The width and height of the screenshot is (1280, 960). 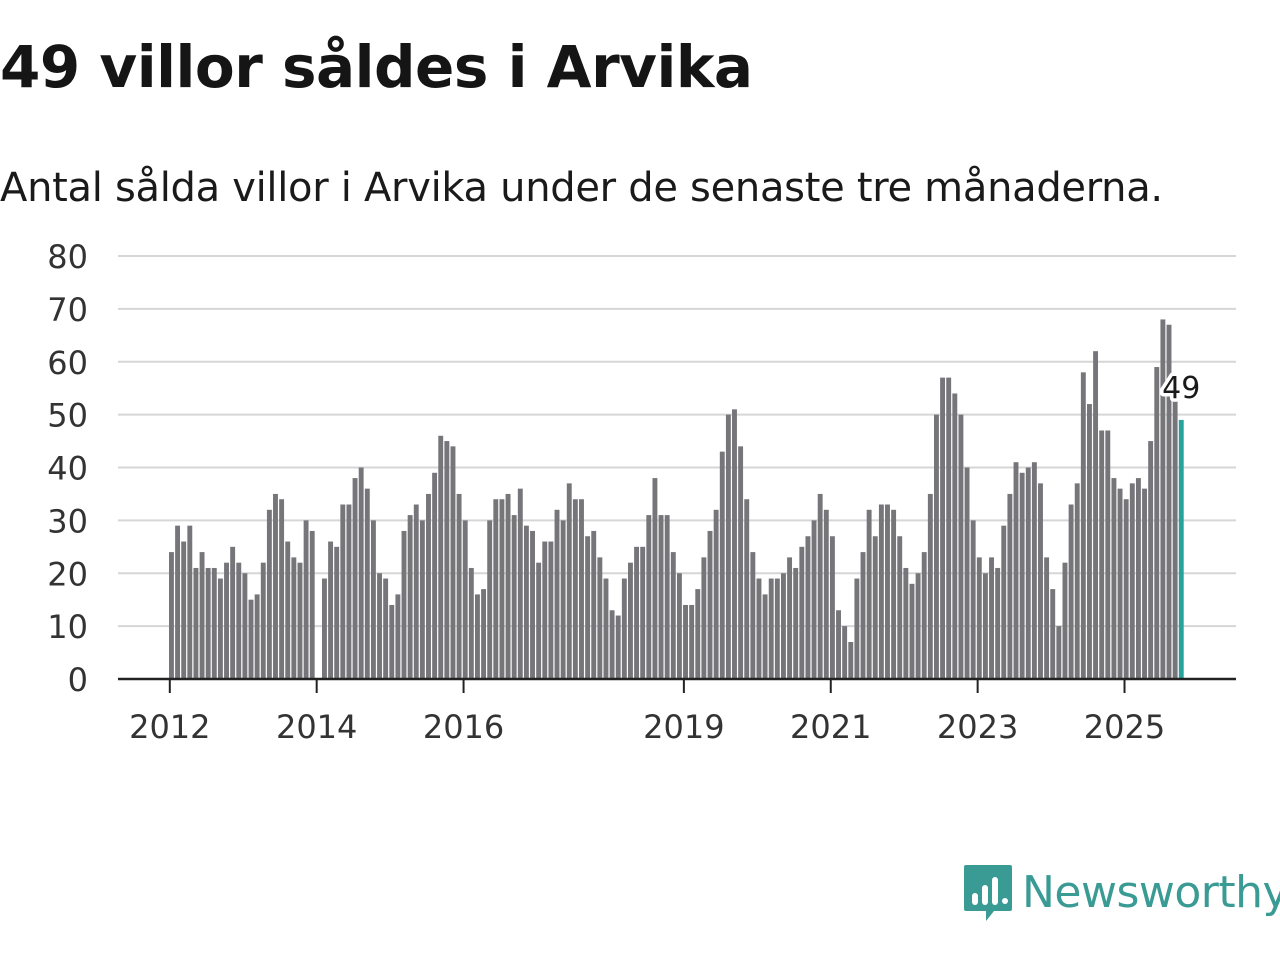 I want to click on x-axis: 2012 2014 2016 2019 2021 2023 2025, so click(x=647, y=712).